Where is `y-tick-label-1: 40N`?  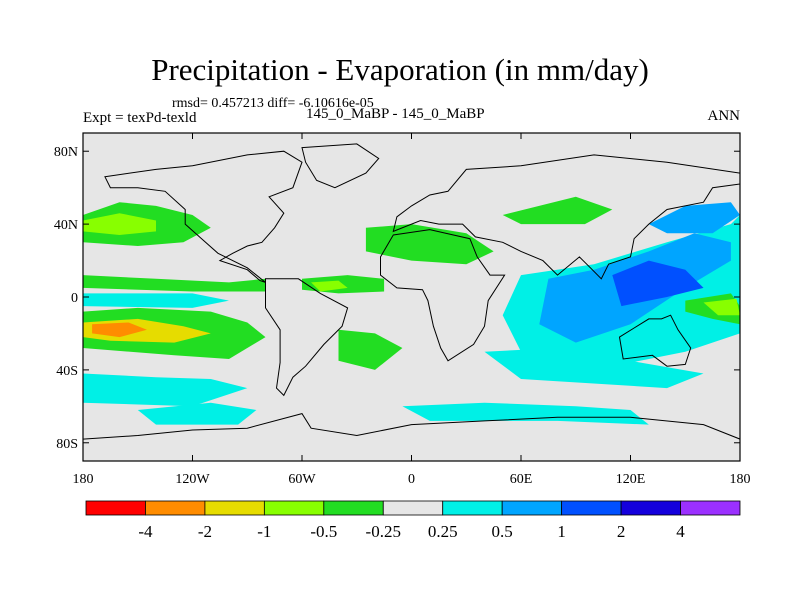
y-tick-label-1: 40N is located at coordinates (66, 225).